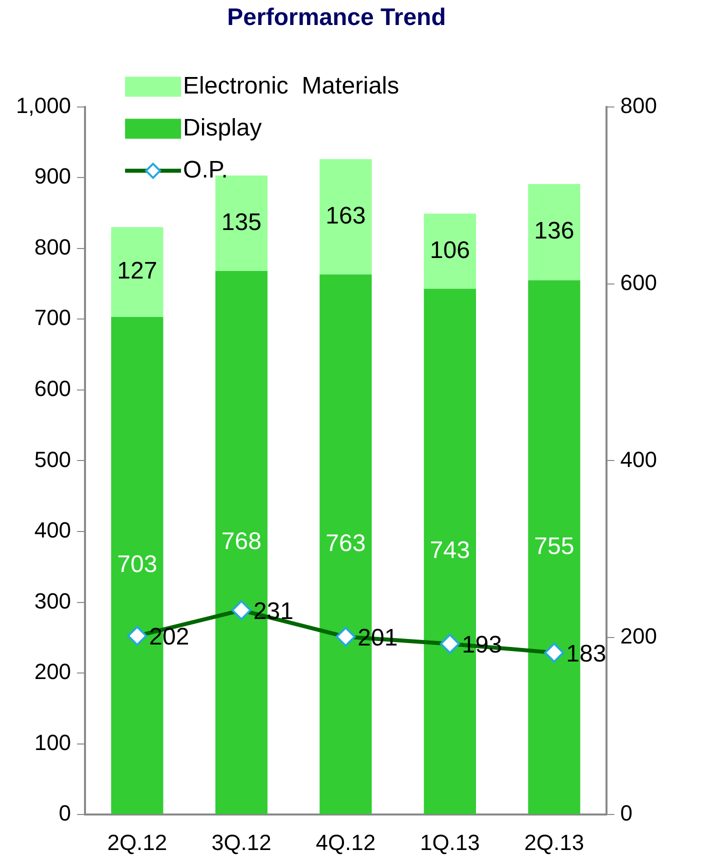 This screenshot has width=713, height=865. I want to click on data-label: 127, so click(137, 271).